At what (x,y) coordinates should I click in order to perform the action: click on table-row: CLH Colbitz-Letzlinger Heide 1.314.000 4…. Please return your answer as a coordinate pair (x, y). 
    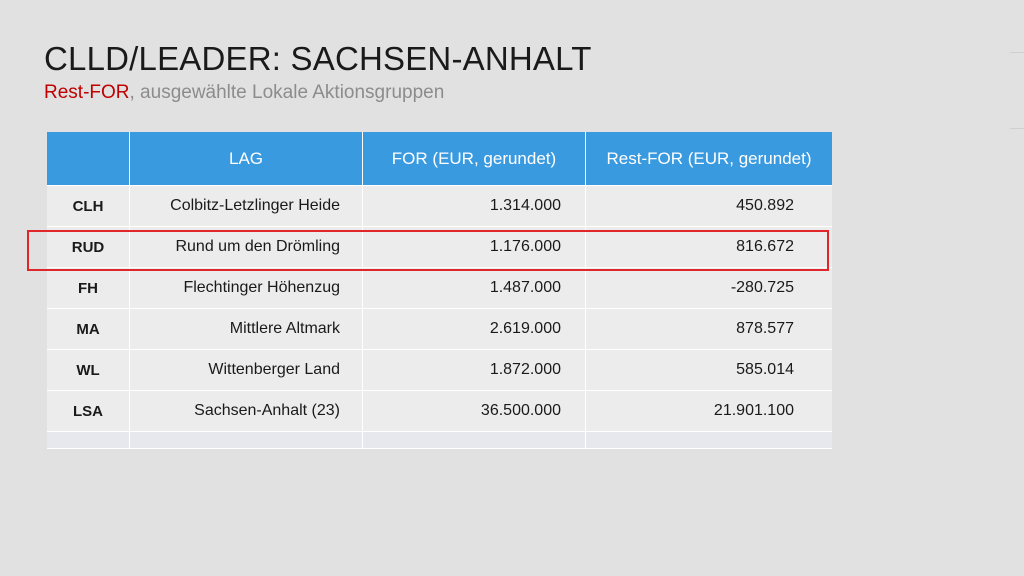
    Looking at the image, I should click on (439, 206).